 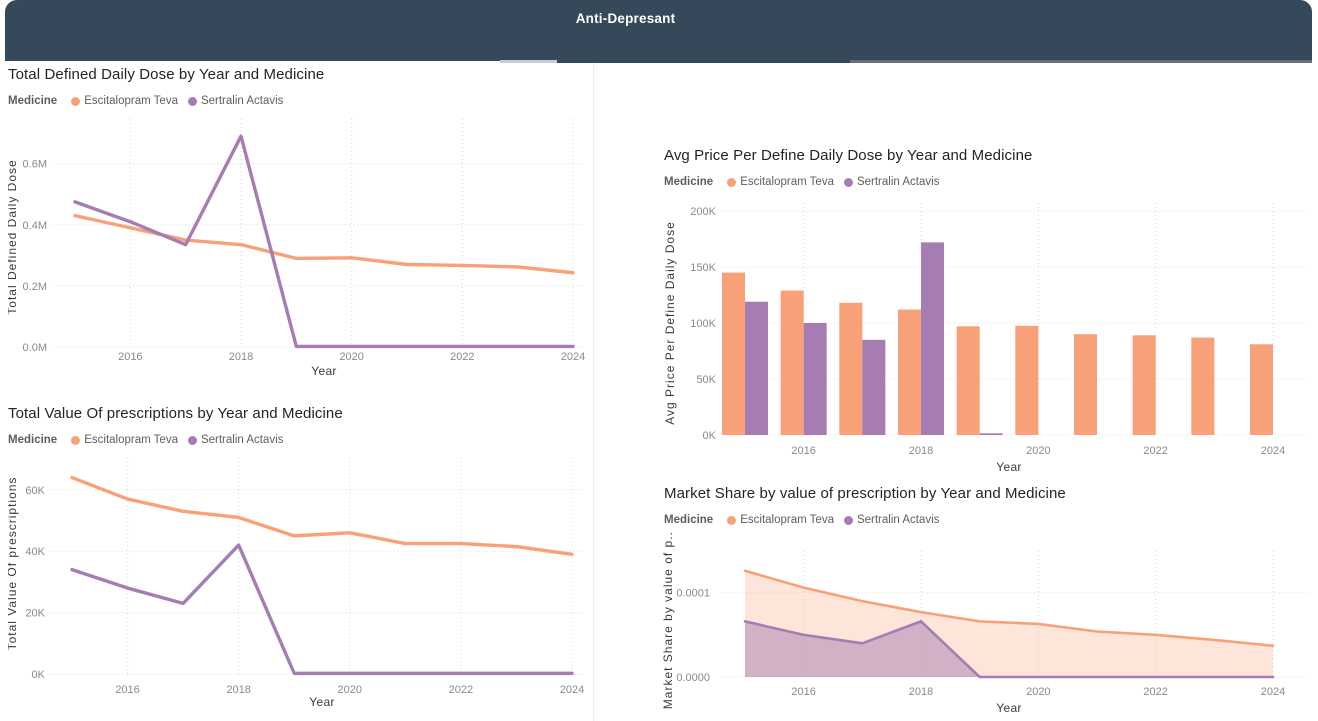 What do you see at coordinates (35, 226) in the screenshot?
I see `y-tick-label: 0.4M` at bounding box center [35, 226].